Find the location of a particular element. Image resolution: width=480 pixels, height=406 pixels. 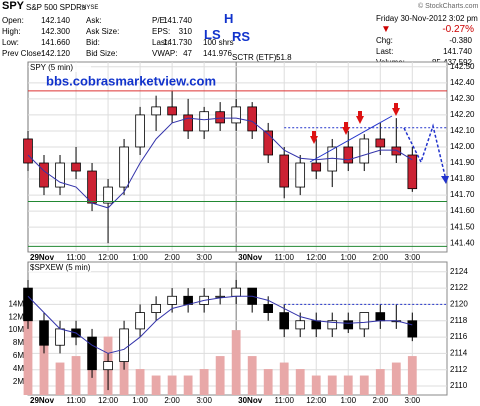

y-tick-label: 141.80 is located at coordinates (462, 178).